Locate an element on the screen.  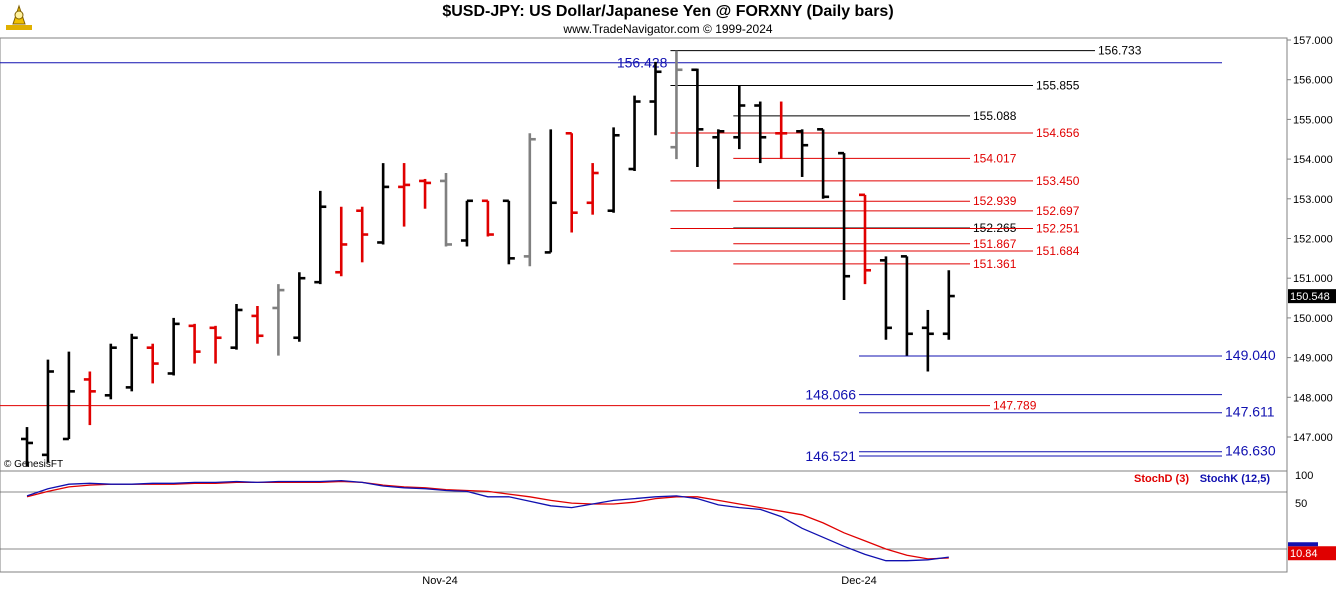
y-tick-label: 147.000 is located at coordinates (1313, 438).